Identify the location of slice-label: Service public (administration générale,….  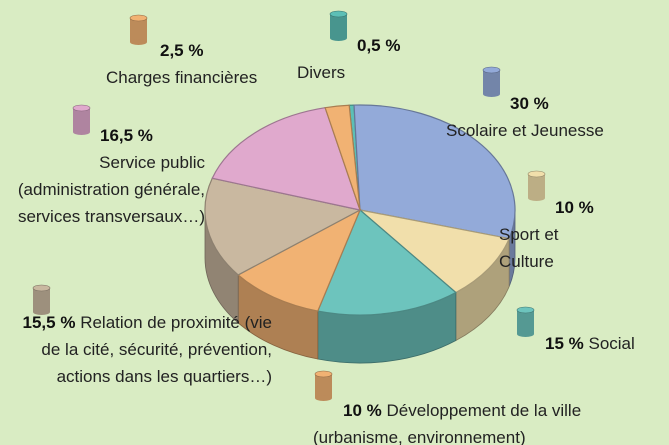
(102, 189).